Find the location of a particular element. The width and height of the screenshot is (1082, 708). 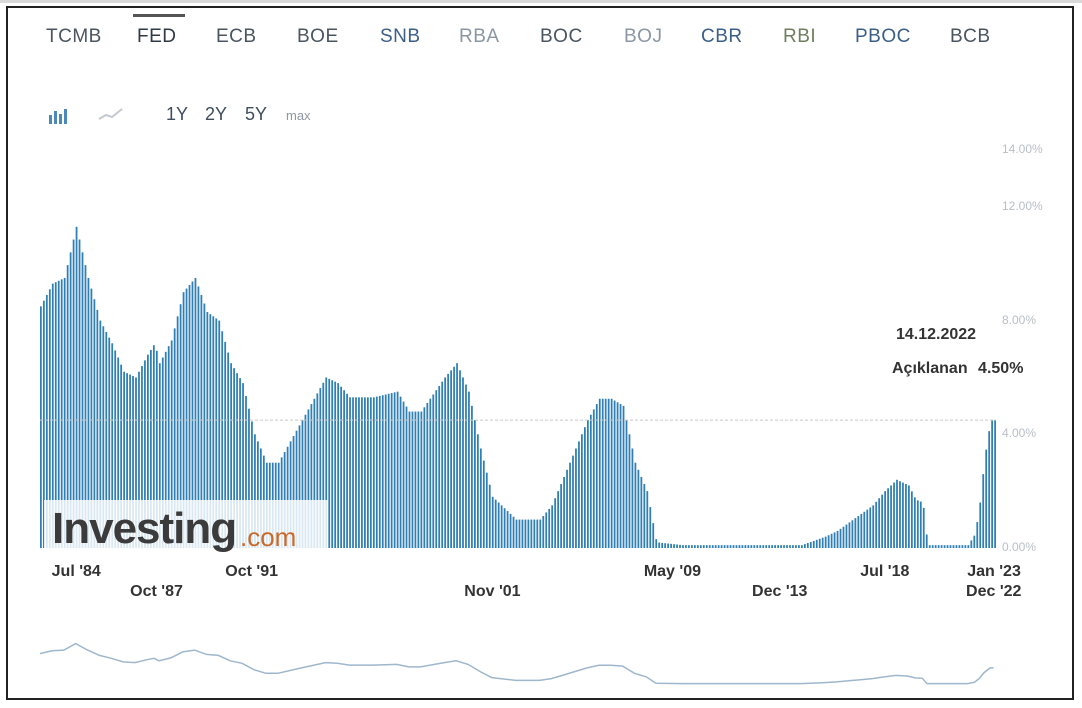

tab-fed: FED is located at coordinates (158, 33).